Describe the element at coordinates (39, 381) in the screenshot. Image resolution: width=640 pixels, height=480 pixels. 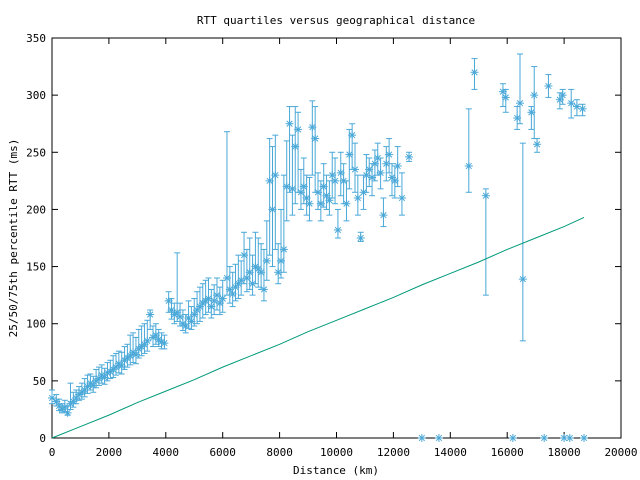
I see `y-tick-label: 50` at that location.